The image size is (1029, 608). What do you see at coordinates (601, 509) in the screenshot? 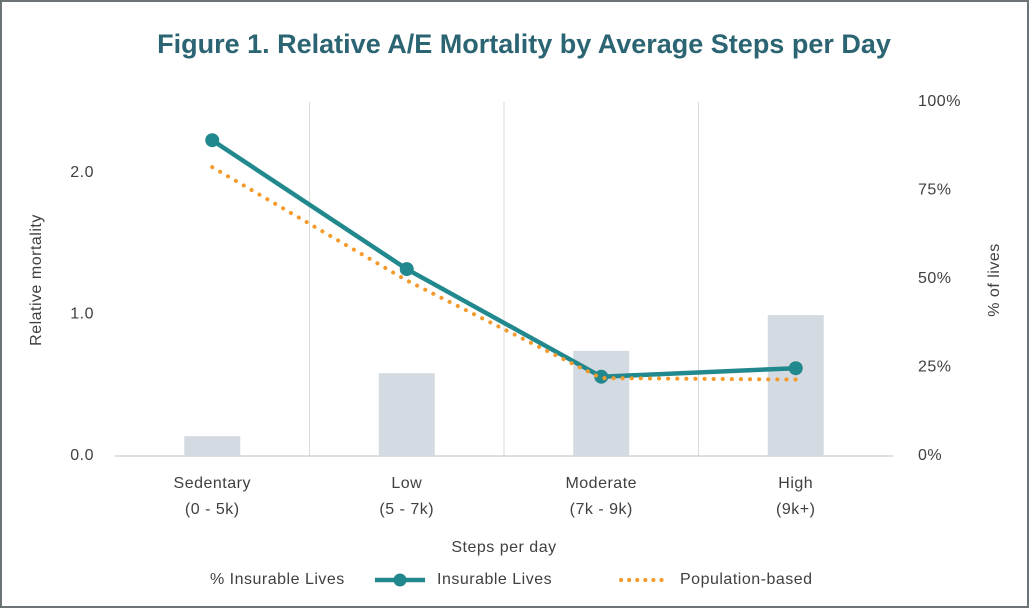
I see `x-tick-label: (7k - 9k)` at bounding box center [601, 509].